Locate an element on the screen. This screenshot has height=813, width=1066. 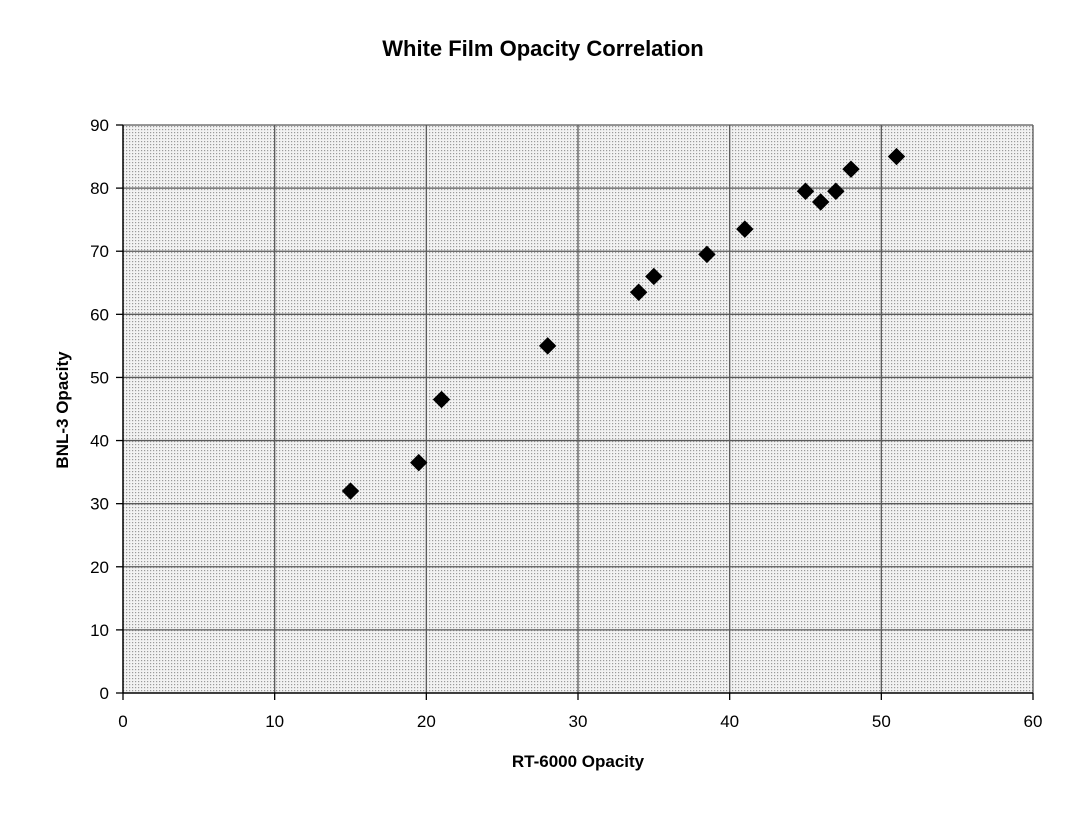
x-axis-label: RT-6000 Opacity is located at coordinates (578, 761).